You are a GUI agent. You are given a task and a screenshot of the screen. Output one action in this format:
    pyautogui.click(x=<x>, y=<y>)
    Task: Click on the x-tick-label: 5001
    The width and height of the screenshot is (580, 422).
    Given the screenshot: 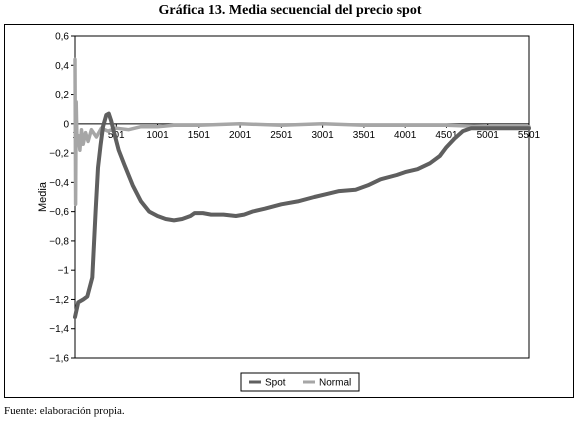 What is the action you would take?
    pyautogui.click(x=488, y=135)
    